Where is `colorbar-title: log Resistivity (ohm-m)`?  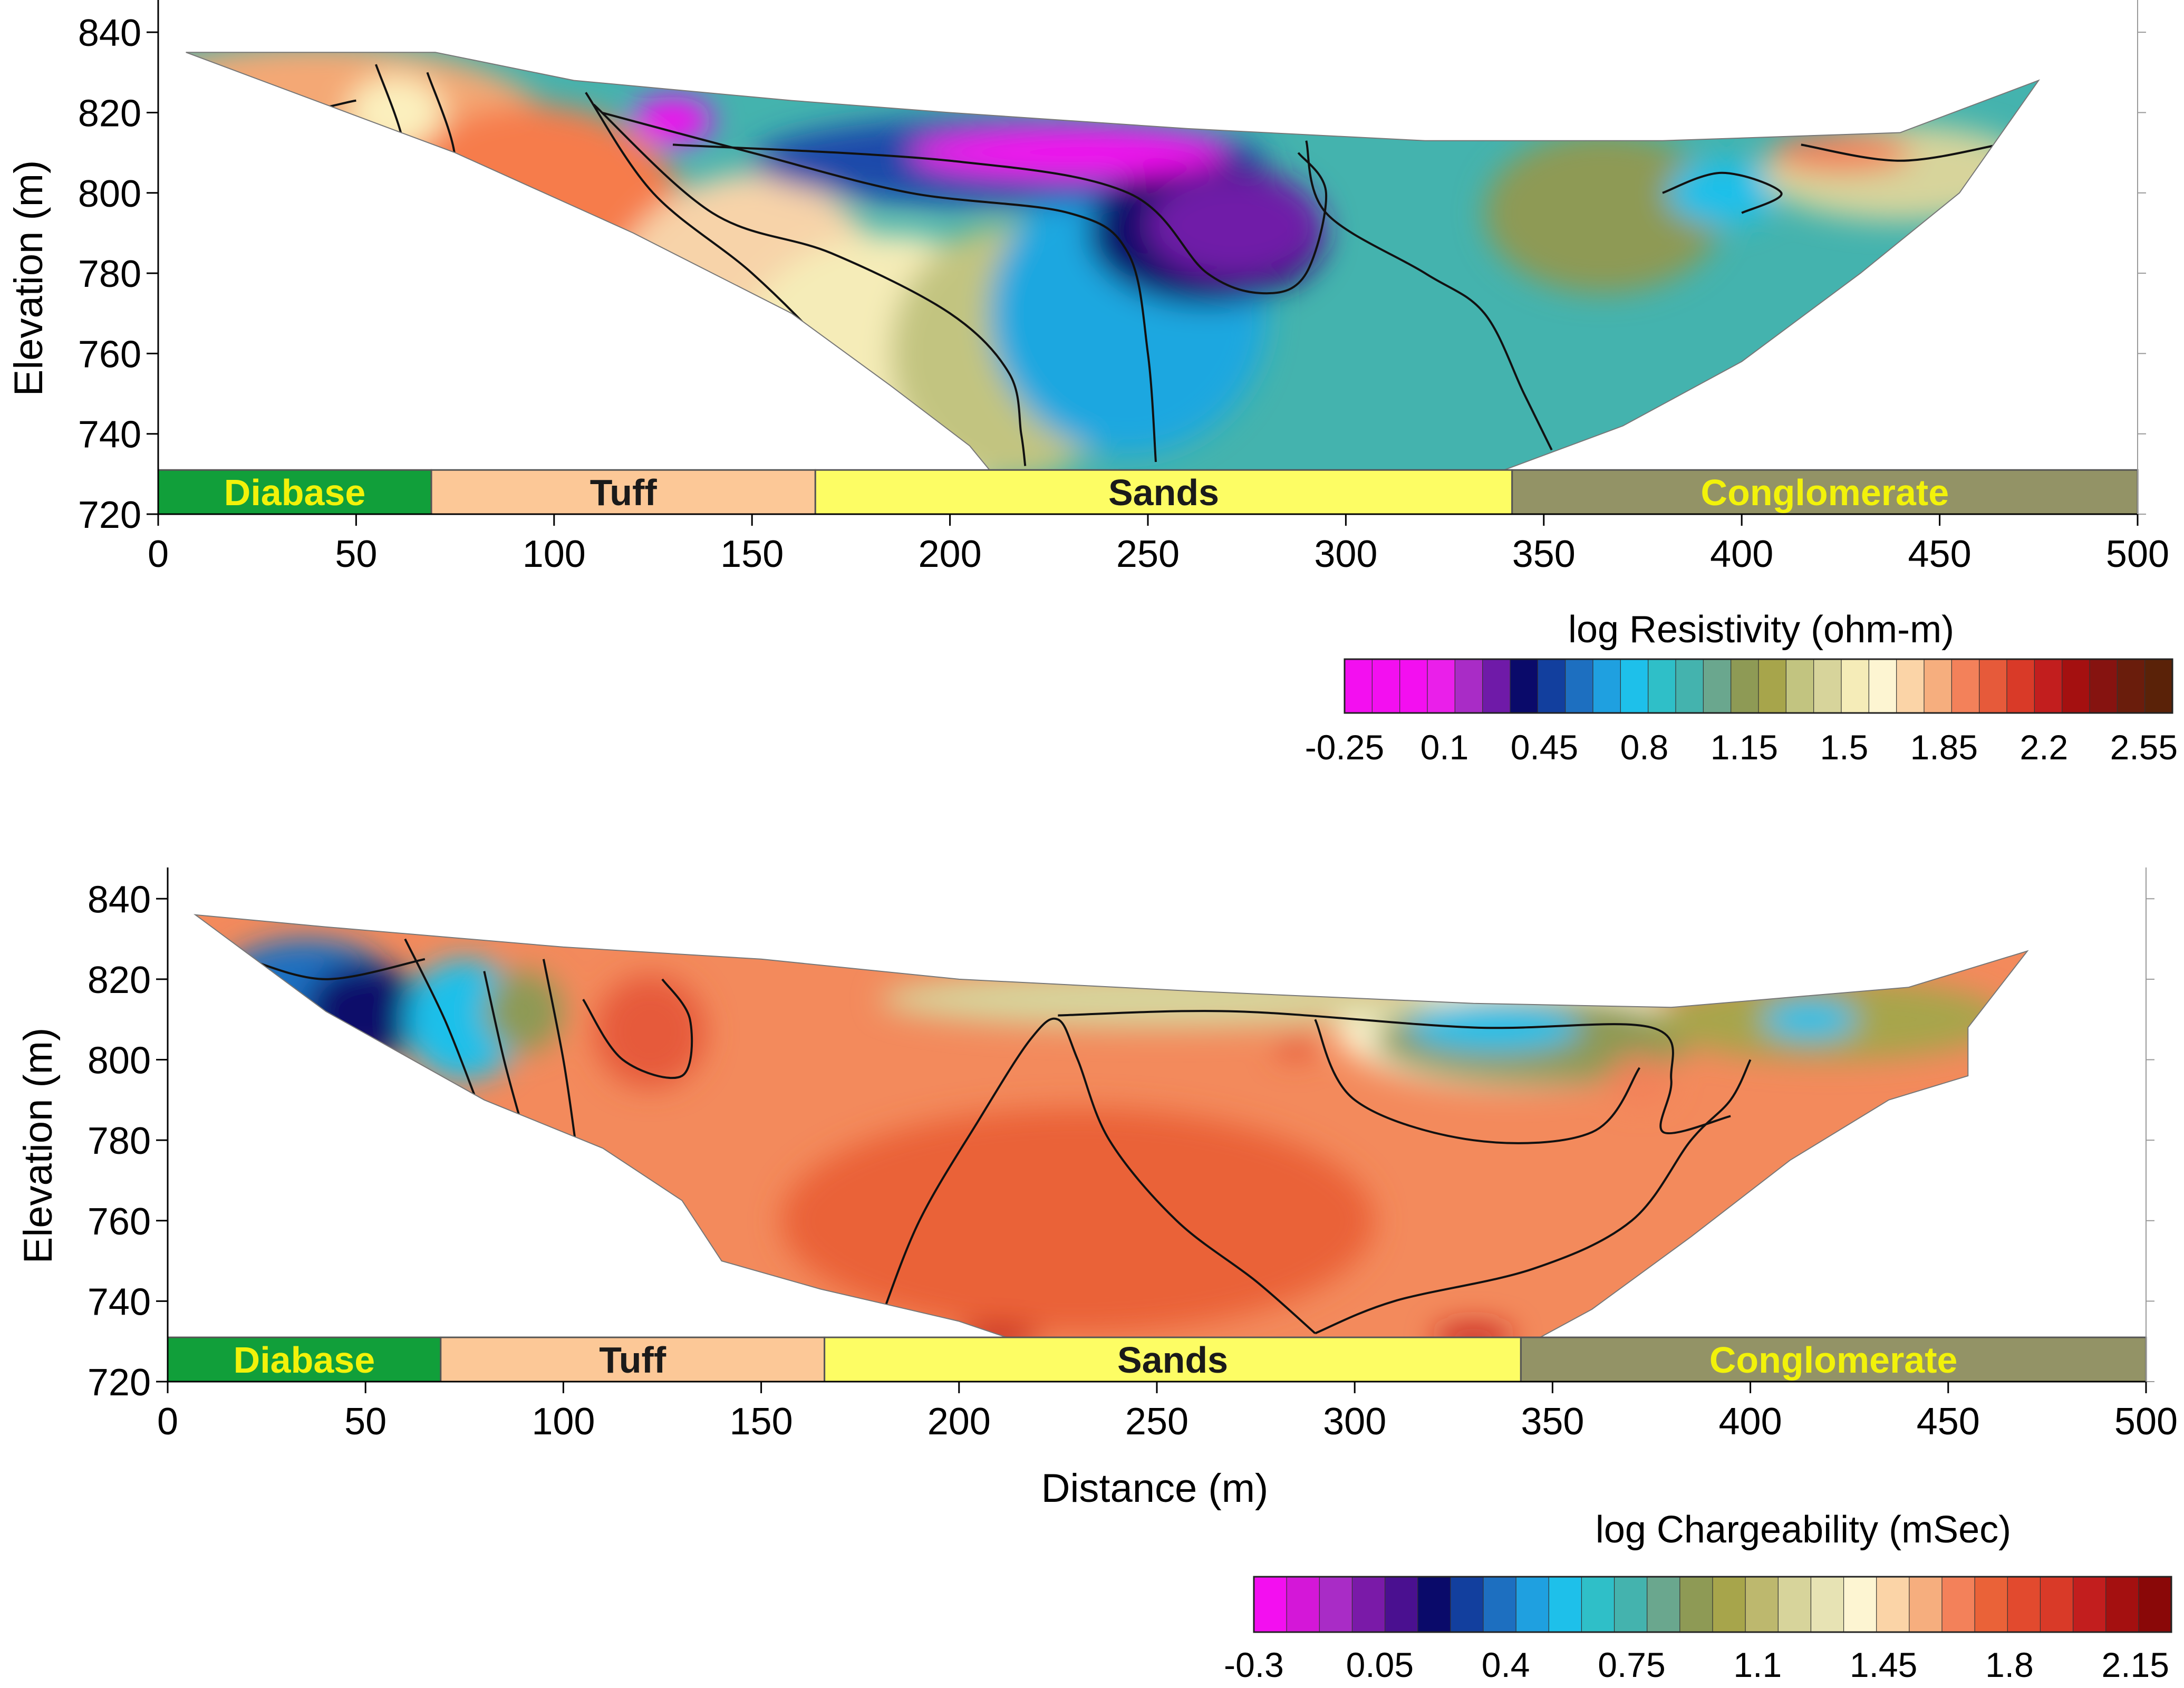
colorbar-title: log Resistivity (ohm-m) is located at coordinates (1761, 630).